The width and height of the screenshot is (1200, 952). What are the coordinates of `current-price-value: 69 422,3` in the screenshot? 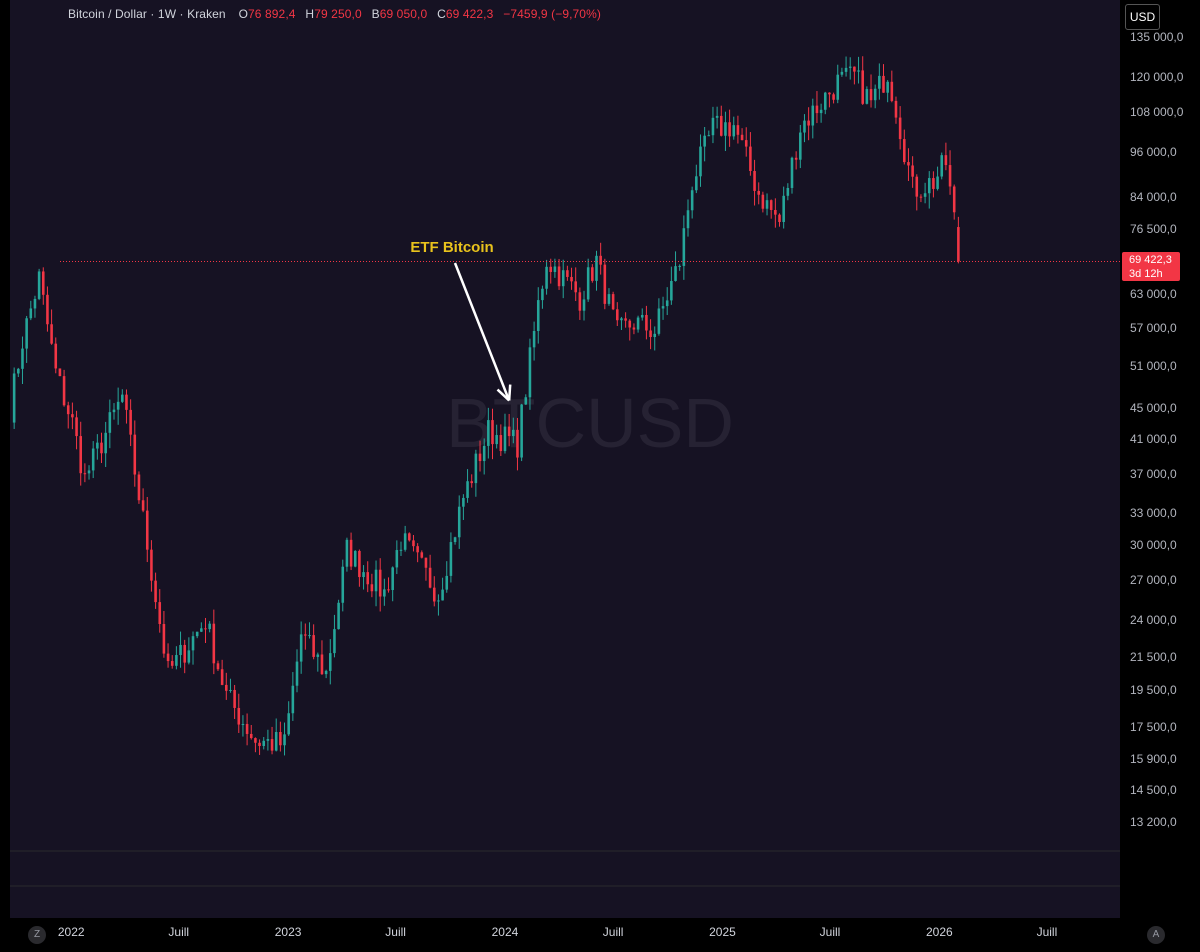 It's located at (1150, 259).